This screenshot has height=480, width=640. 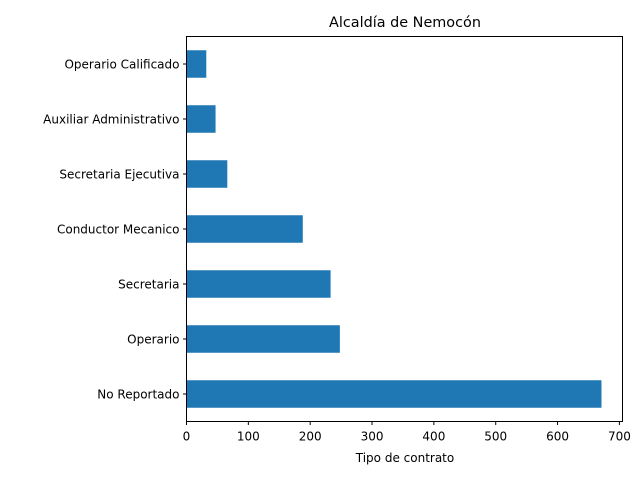 What do you see at coordinates (187, 437) in the screenshot?
I see `x-tick-label: 0` at bounding box center [187, 437].